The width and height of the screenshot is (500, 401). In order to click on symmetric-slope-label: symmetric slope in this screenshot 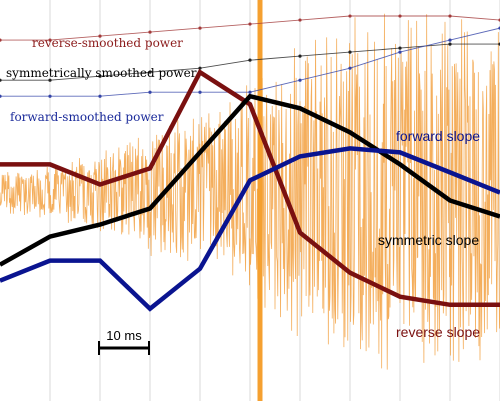, I will do `click(428, 240)`.